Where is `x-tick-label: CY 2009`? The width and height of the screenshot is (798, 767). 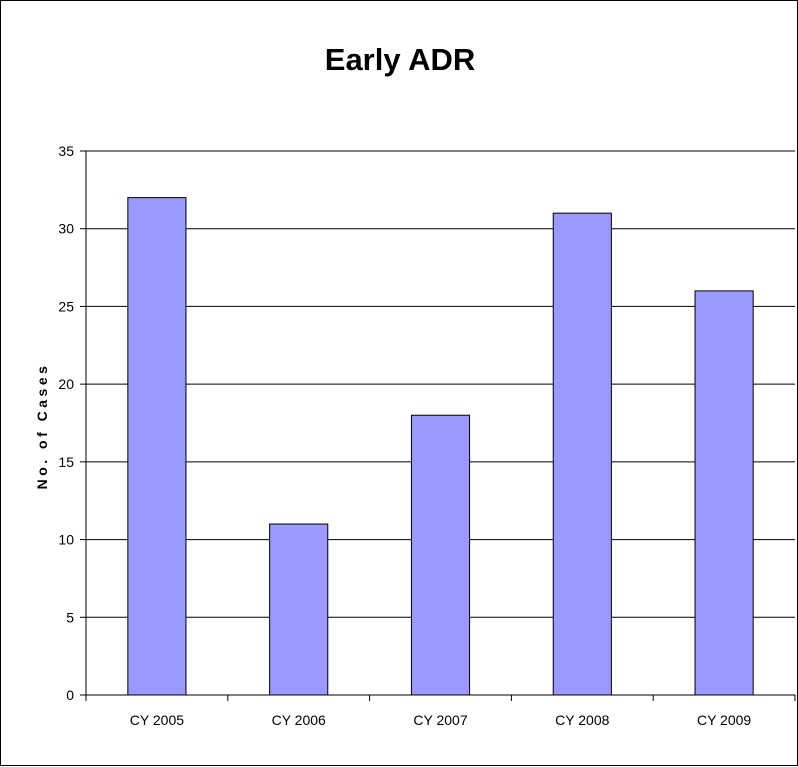 x-tick-label: CY 2009 is located at coordinates (724, 720).